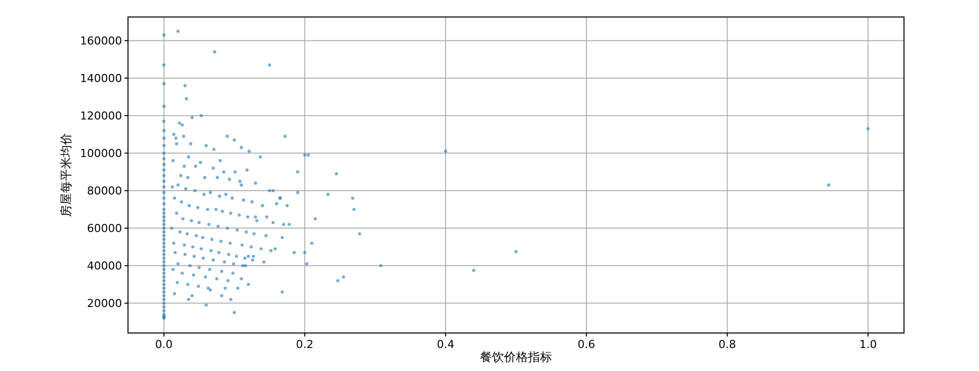 Image resolution: width=979 pixels, height=371 pixels. Describe the element at coordinates (66, 175) in the screenshot. I see `y-axis-title: 房屋每平米均价` at that location.